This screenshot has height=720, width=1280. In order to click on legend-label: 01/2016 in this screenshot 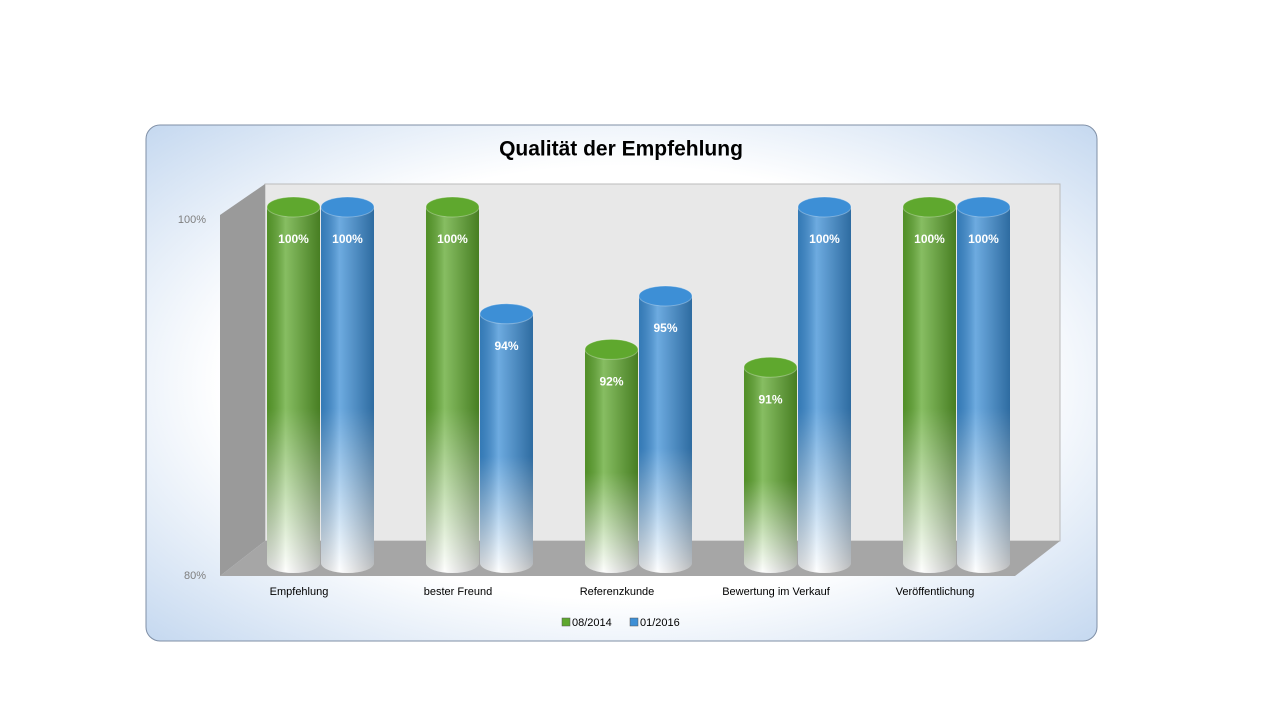, I will do `click(660, 623)`.